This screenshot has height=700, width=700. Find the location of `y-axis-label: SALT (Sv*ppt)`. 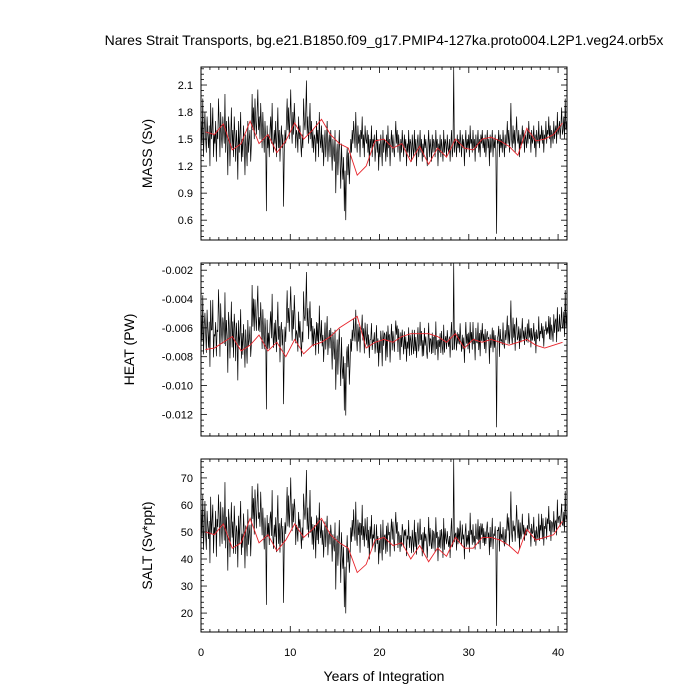

y-axis-label: SALT (Sv*ppt) is located at coordinates (147, 545).